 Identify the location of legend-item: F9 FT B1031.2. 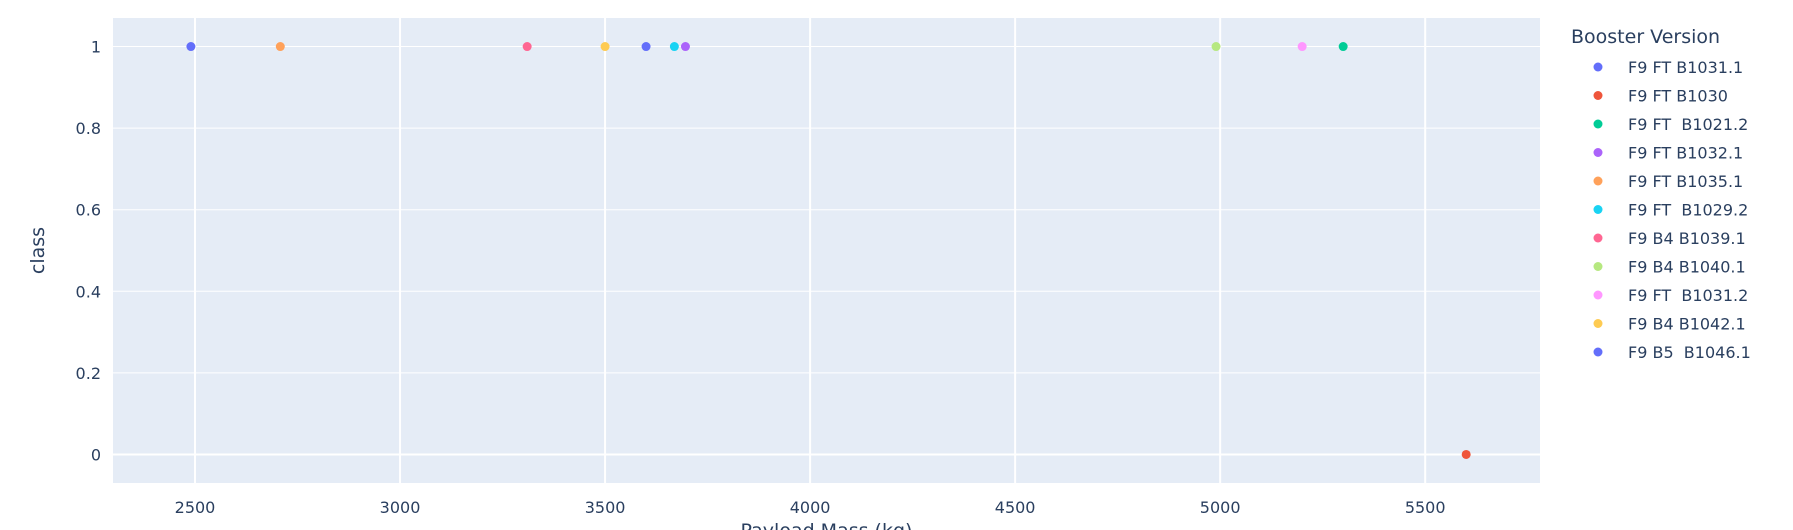
(1671, 295).